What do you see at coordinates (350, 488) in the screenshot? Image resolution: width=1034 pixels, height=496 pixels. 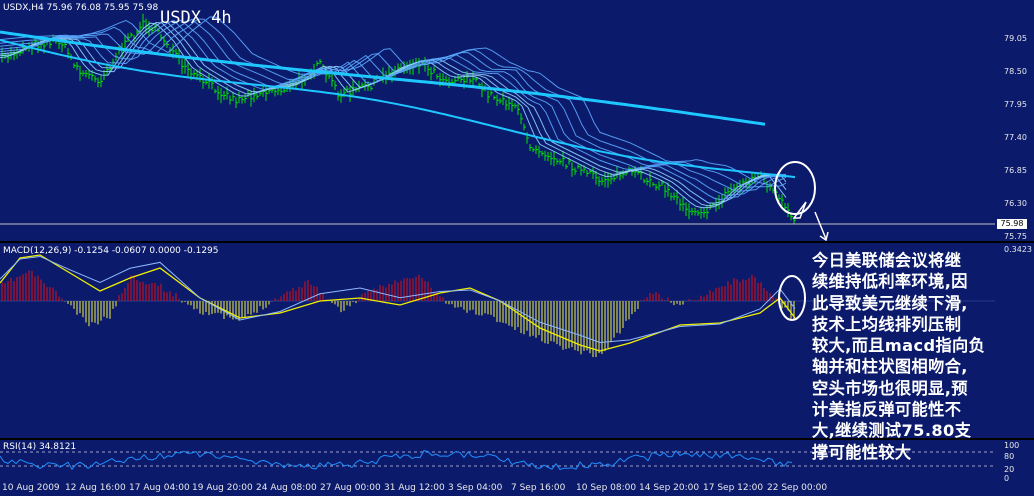 I see `time-label: 27 Aug 00:00` at bounding box center [350, 488].